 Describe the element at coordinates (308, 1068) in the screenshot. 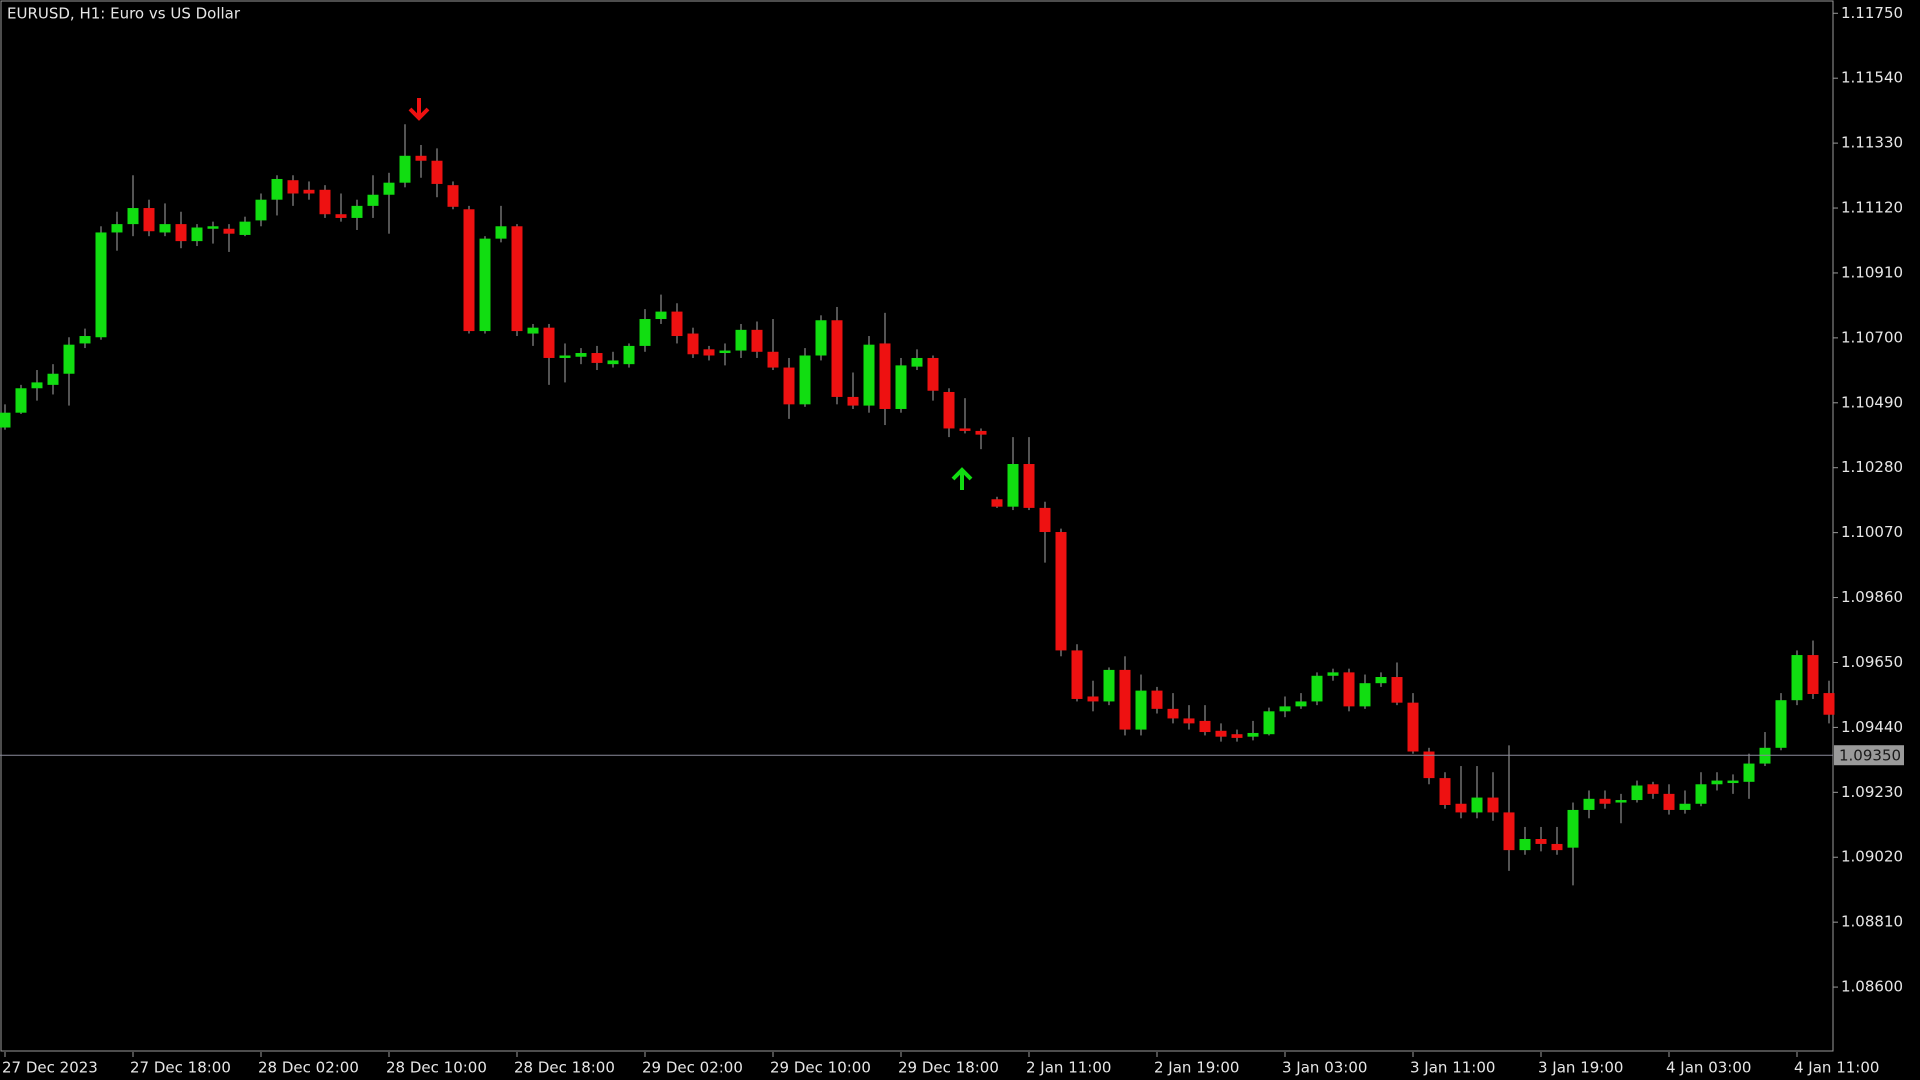

I see `x-tick-label: 28 Dec 02:00` at that location.